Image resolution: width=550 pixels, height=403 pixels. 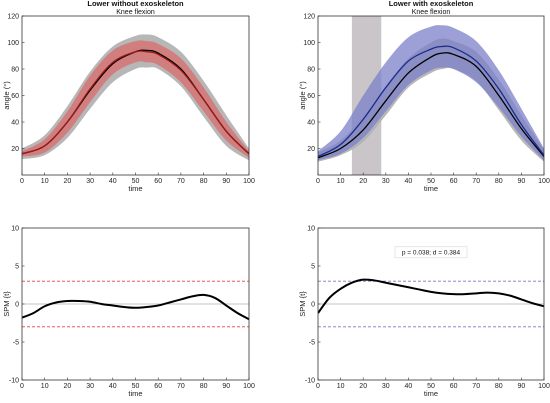 I want to click on annotation-box, so click(x=431, y=252).